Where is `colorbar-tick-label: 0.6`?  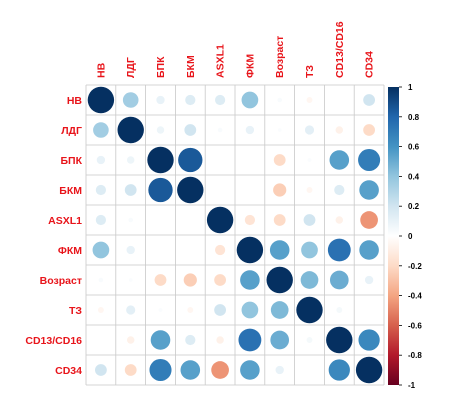 colorbar-tick-label: 0.6 is located at coordinates (414, 147).